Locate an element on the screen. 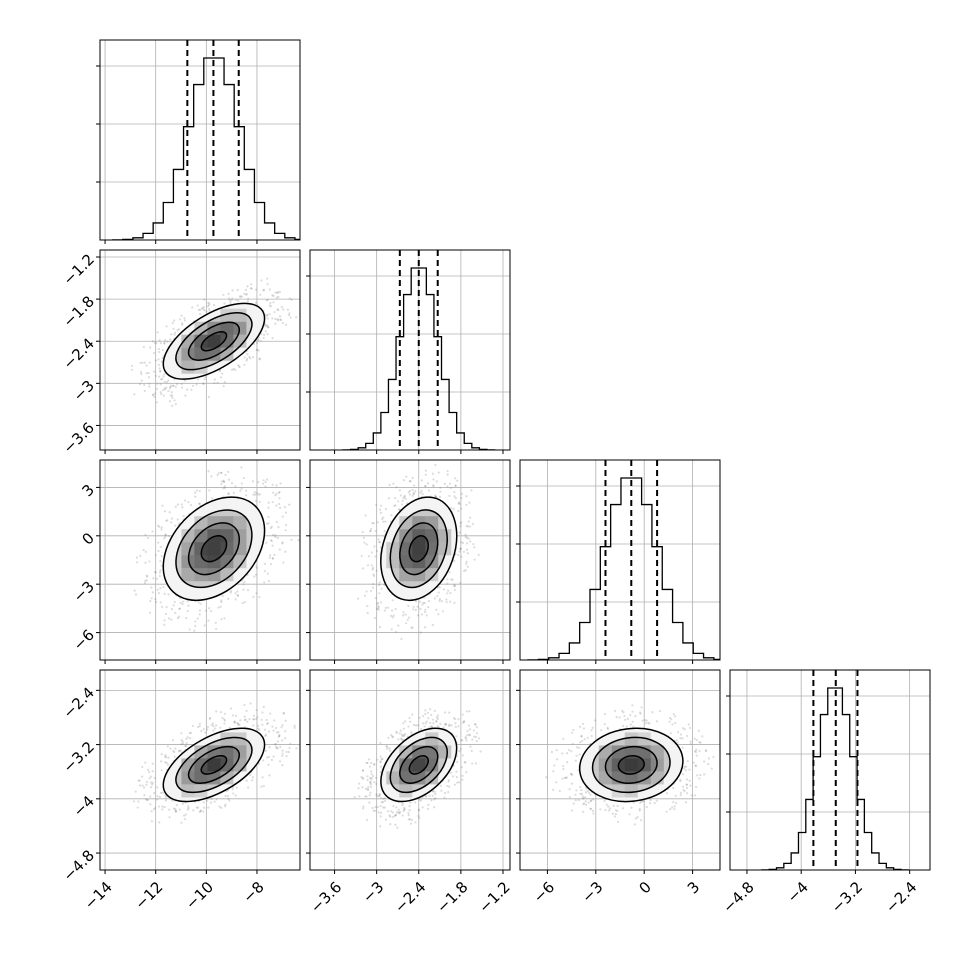 This screenshot has width=970, height=970. x-tick-label: −2.4 is located at coordinates (410, 897).